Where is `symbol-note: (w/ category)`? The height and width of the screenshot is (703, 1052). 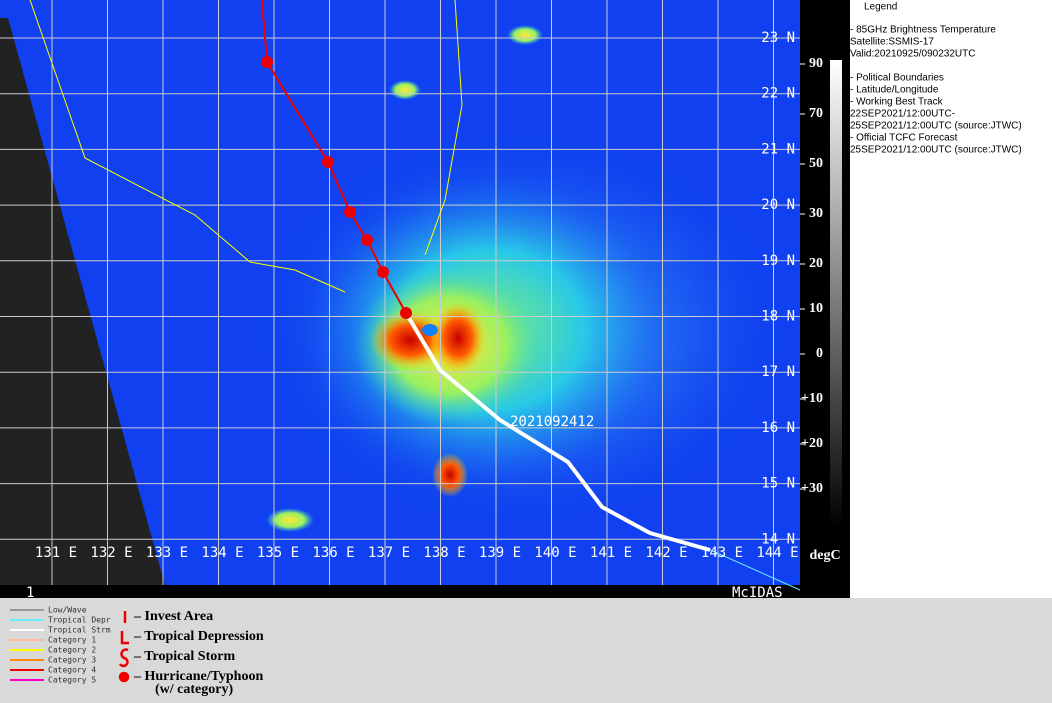
symbol-note: (w/ category) is located at coordinates (194, 689).